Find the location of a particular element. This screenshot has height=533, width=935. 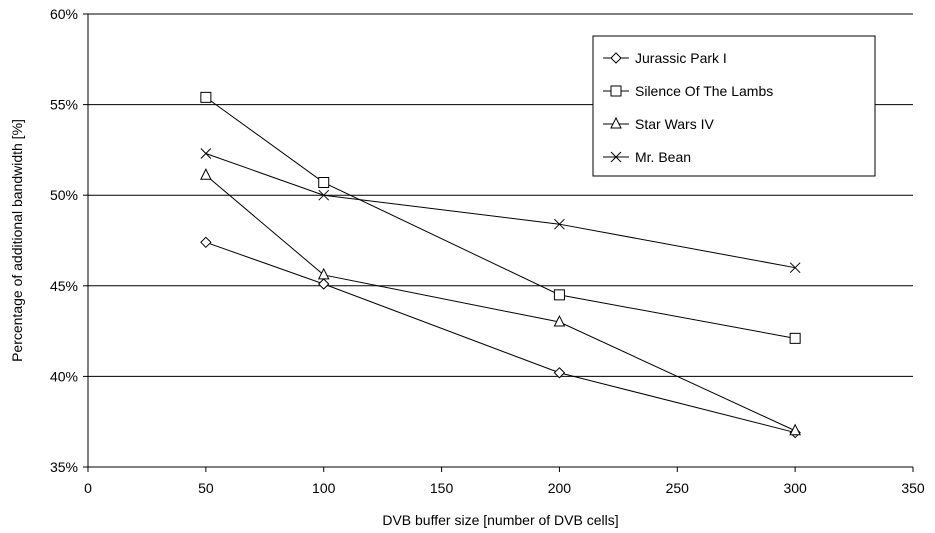

legend-marker-x is located at coordinates (616, 157).